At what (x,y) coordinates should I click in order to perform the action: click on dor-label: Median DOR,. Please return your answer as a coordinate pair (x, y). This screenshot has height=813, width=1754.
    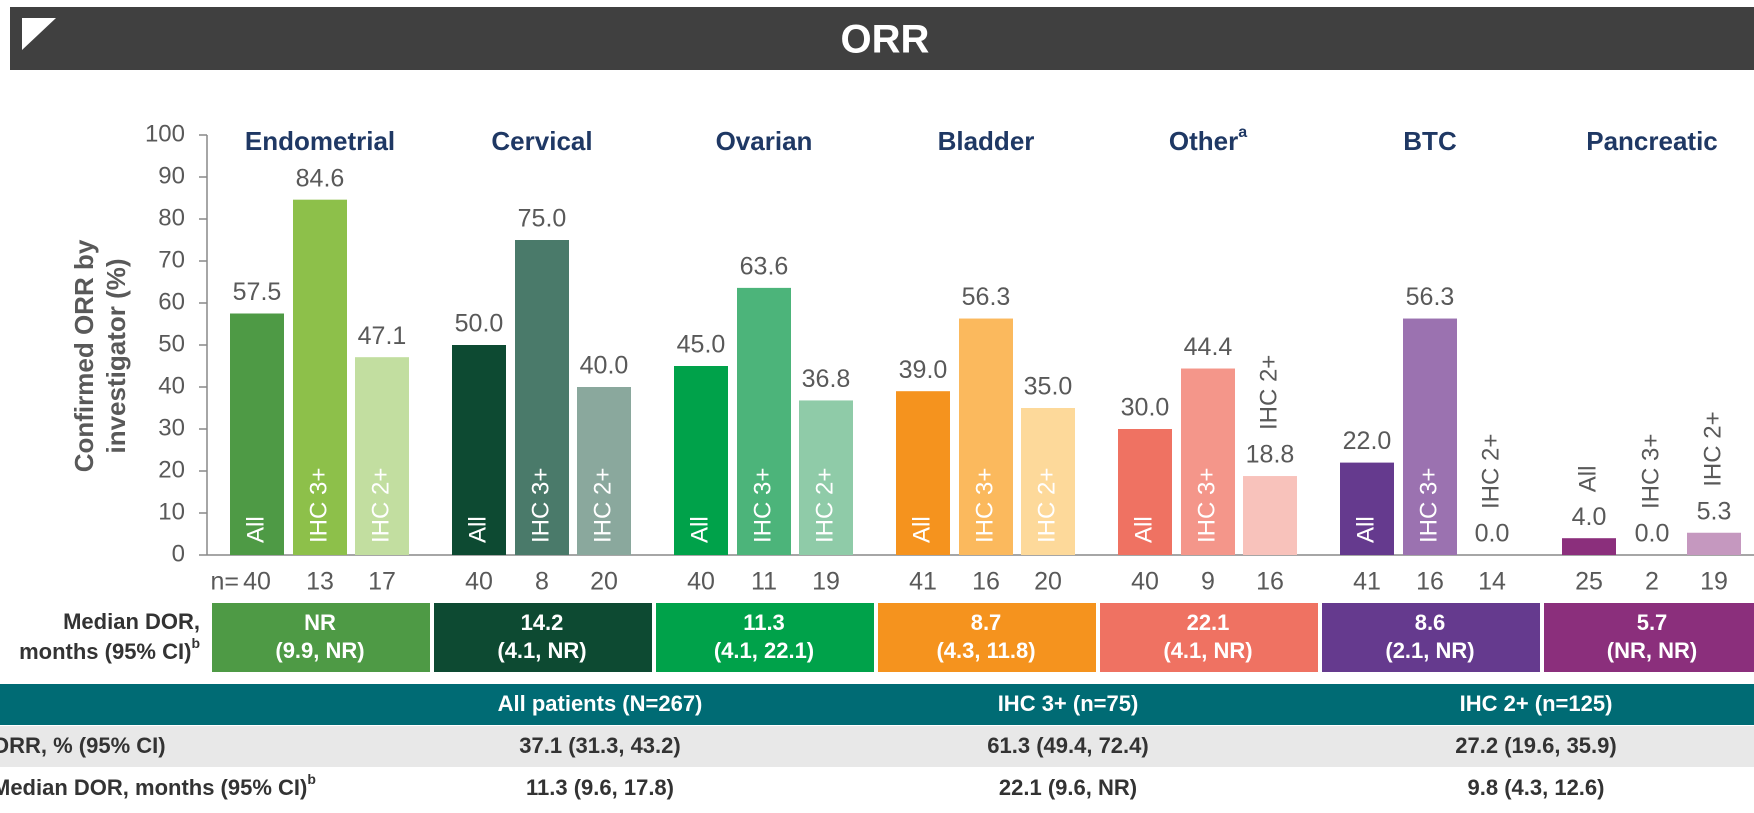
    Looking at the image, I should click on (131, 621).